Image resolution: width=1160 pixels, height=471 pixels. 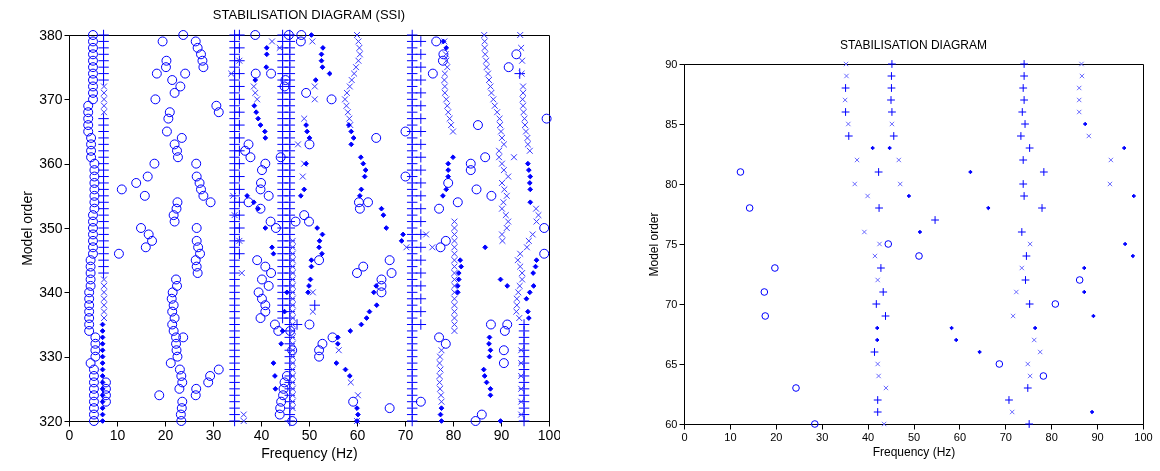 I want to click on x-tick-label: 90, so click(x=1097, y=436).